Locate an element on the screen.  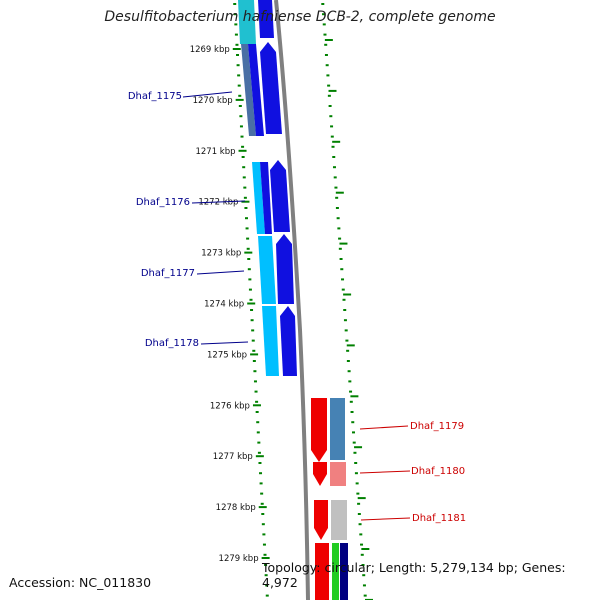
tick-label: 1276 kbp is located at coordinates (230, 406).